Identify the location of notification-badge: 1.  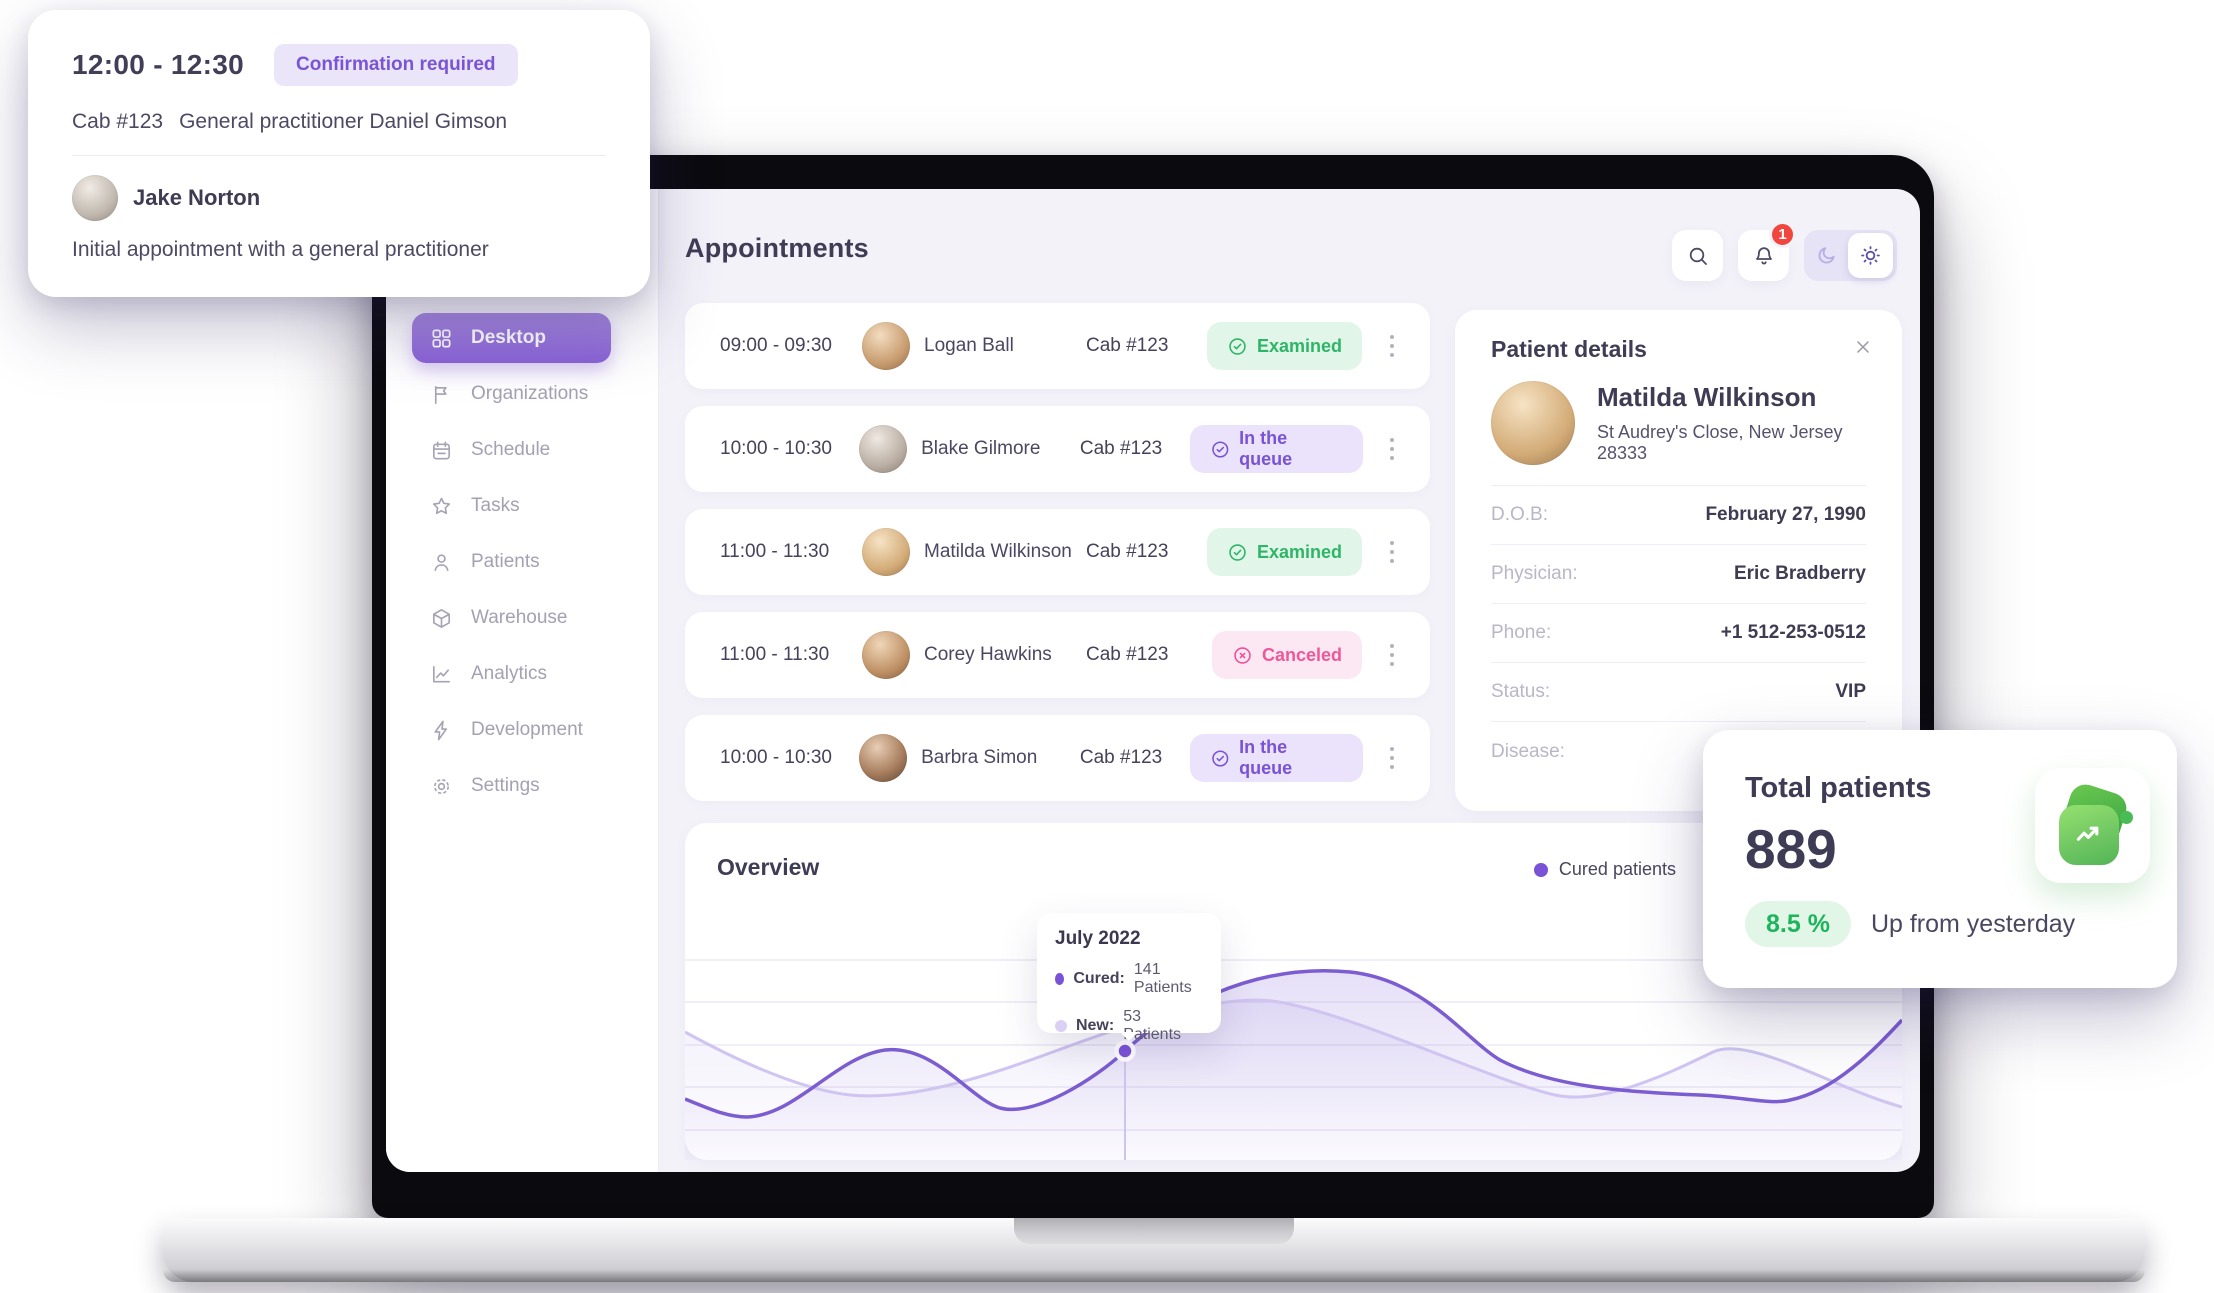
(1782, 234).